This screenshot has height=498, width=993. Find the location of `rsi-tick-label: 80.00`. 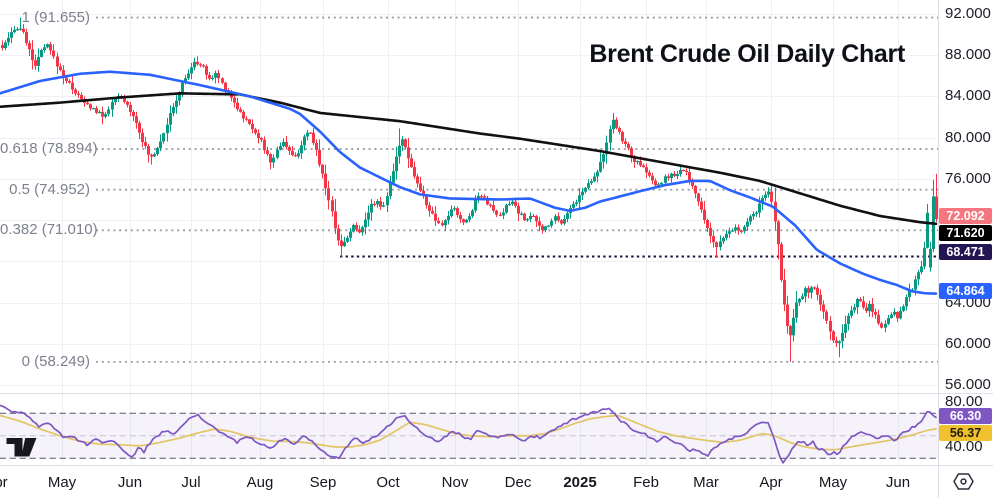

rsi-tick-label: 80.00 is located at coordinates (964, 401).